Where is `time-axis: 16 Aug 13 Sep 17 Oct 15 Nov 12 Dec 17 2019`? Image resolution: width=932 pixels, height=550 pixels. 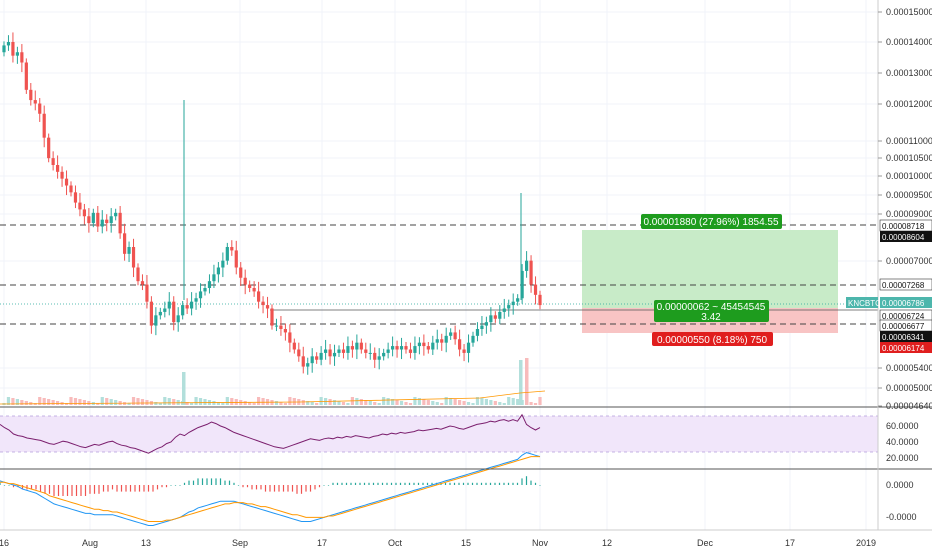
time-axis: 16 Aug 13 Sep 17 Oct 15 Nov 12 Dec 17 2019 is located at coordinates (438, 543).